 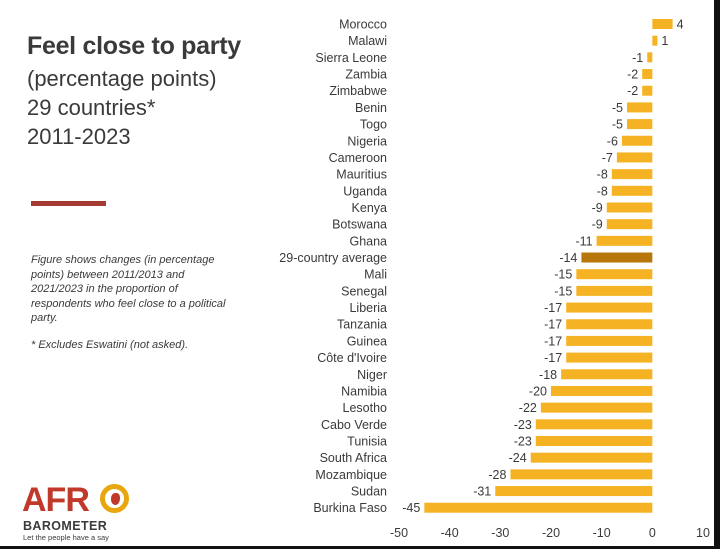 I want to click on bar-niger, so click(x=607, y=374).